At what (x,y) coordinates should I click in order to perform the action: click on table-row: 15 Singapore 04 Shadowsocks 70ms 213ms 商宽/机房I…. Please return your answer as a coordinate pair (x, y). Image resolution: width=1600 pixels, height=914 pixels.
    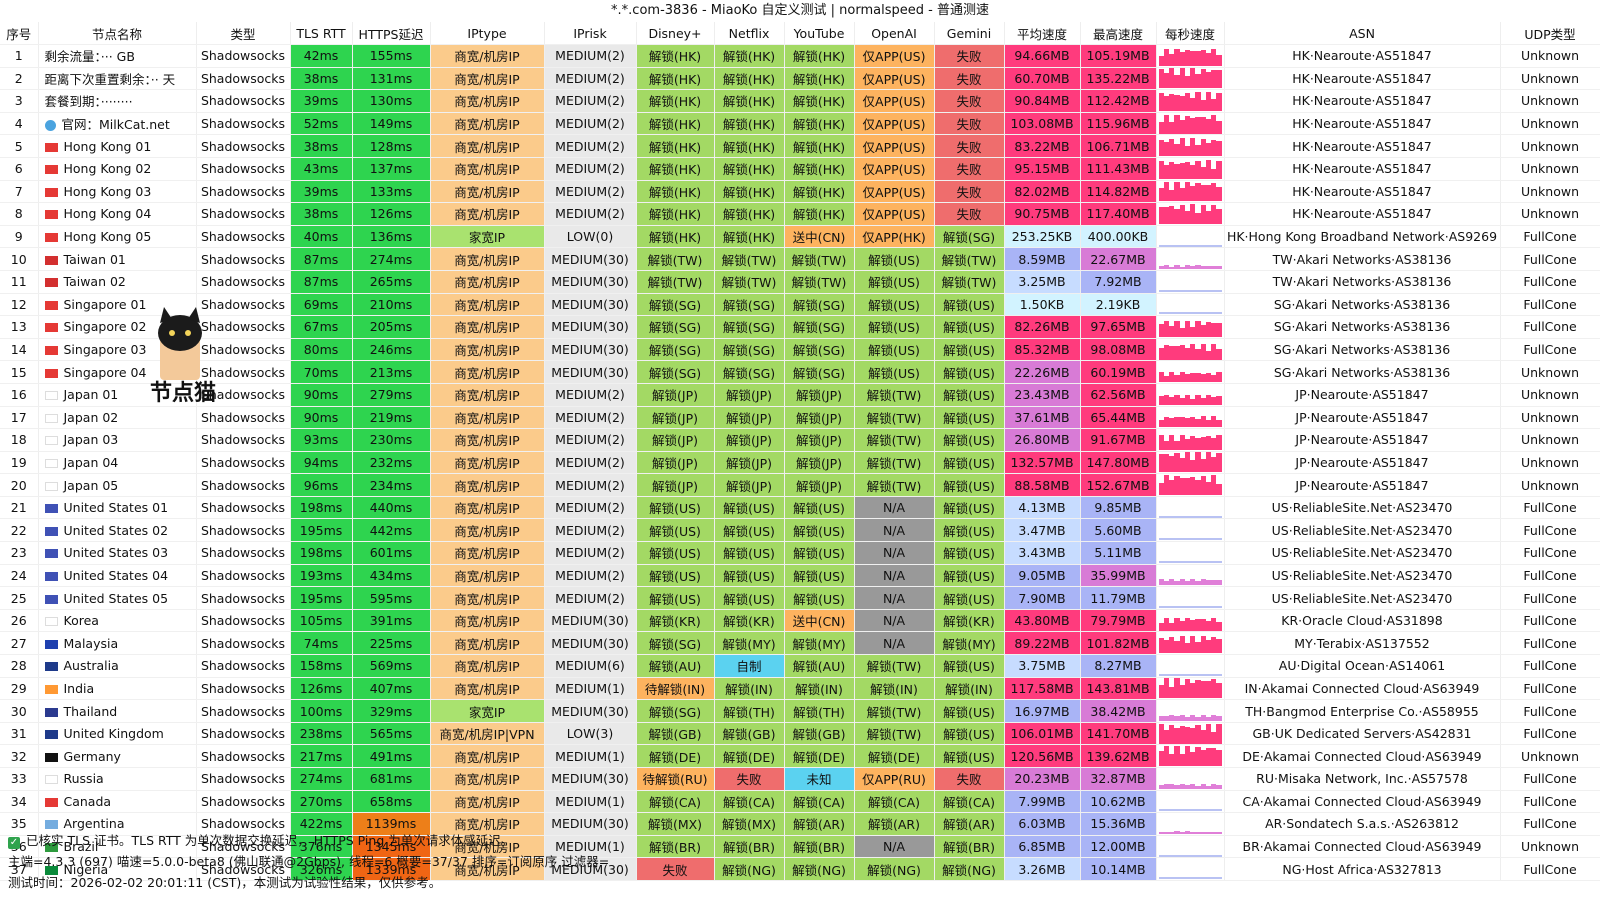
    Looking at the image, I should click on (800, 372).